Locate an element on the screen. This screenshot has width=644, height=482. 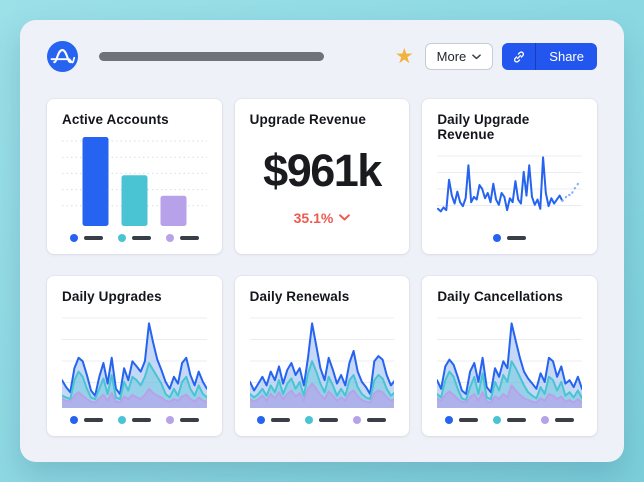
card-upgrade-revenue: Upgrade Revenue $961k 35.1% is located at coordinates (322, 176).